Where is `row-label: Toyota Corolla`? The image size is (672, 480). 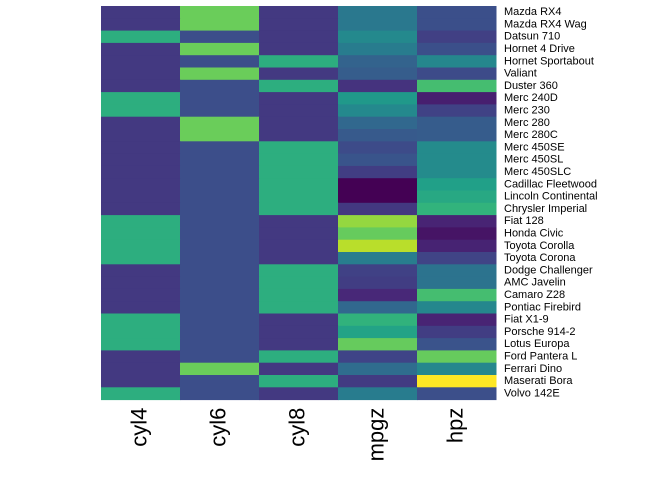
row-label: Toyota Corolla is located at coordinates (539, 246).